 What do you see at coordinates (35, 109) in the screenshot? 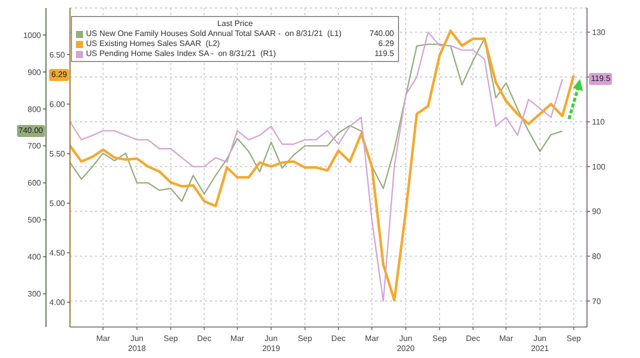
I see `y-tick-label: 800` at bounding box center [35, 109].